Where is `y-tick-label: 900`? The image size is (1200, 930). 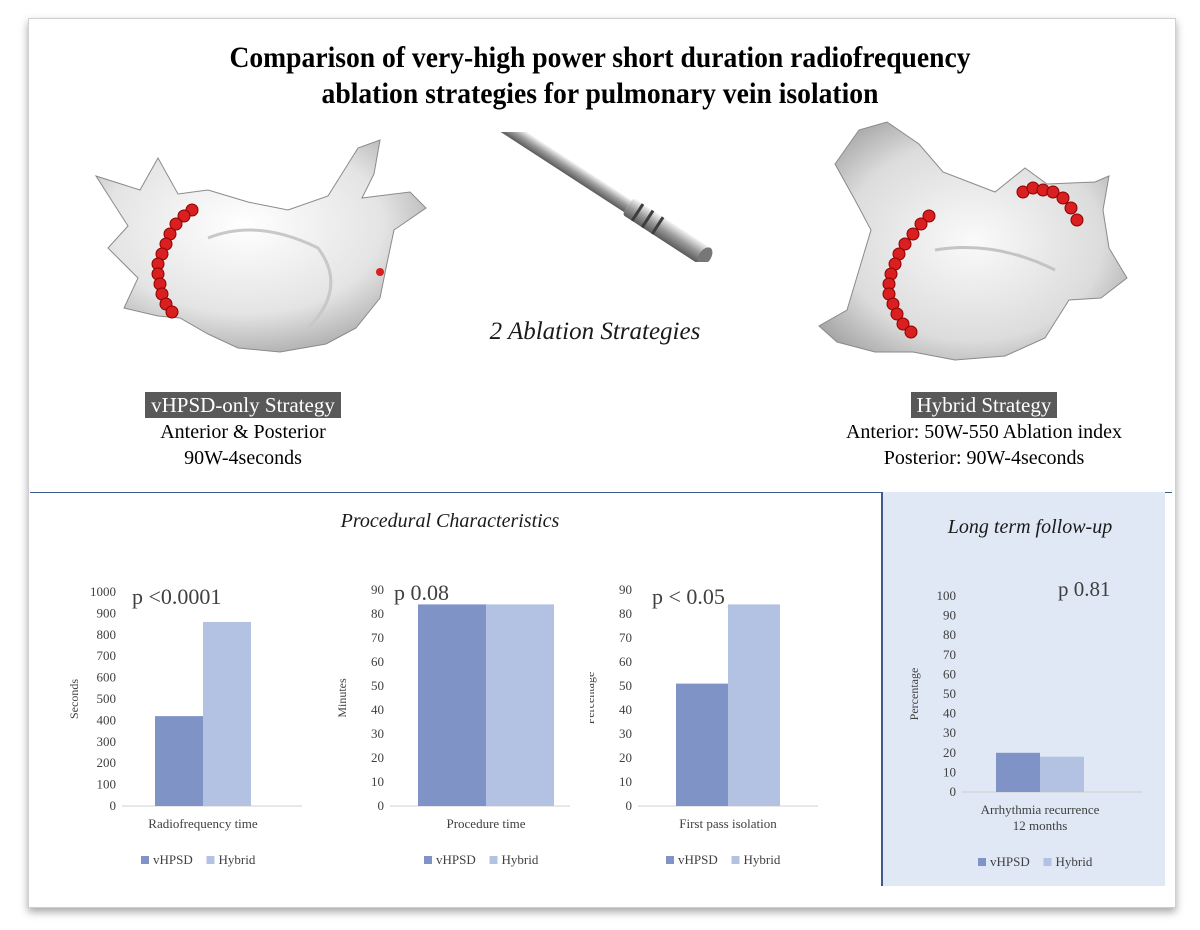
y-tick-label: 900 is located at coordinates (107, 612).